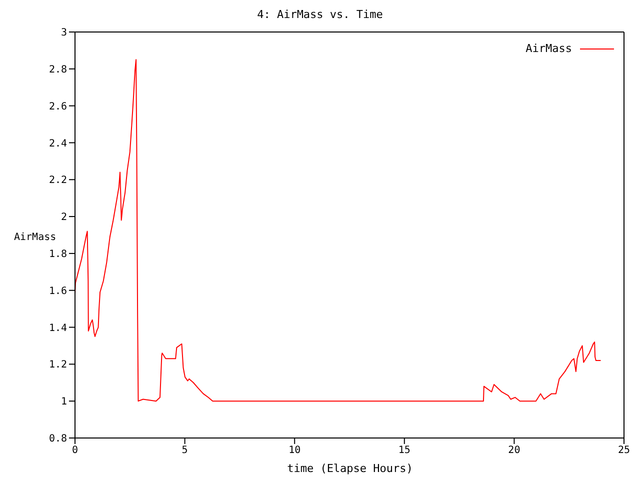  I want to click on y-tick-label: 2.6, so click(57, 106).